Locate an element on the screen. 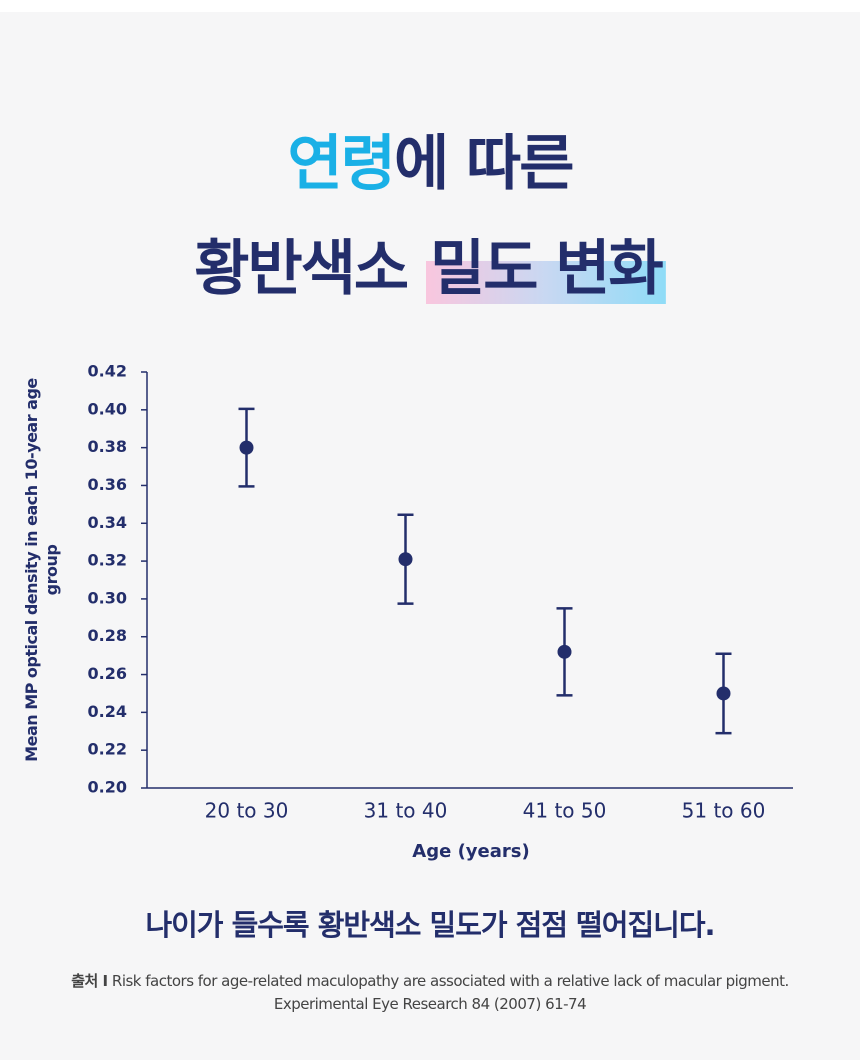 This screenshot has height=1060, width=860. title-line: 황반색소 밀도 변화 is located at coordinates (430, 263).